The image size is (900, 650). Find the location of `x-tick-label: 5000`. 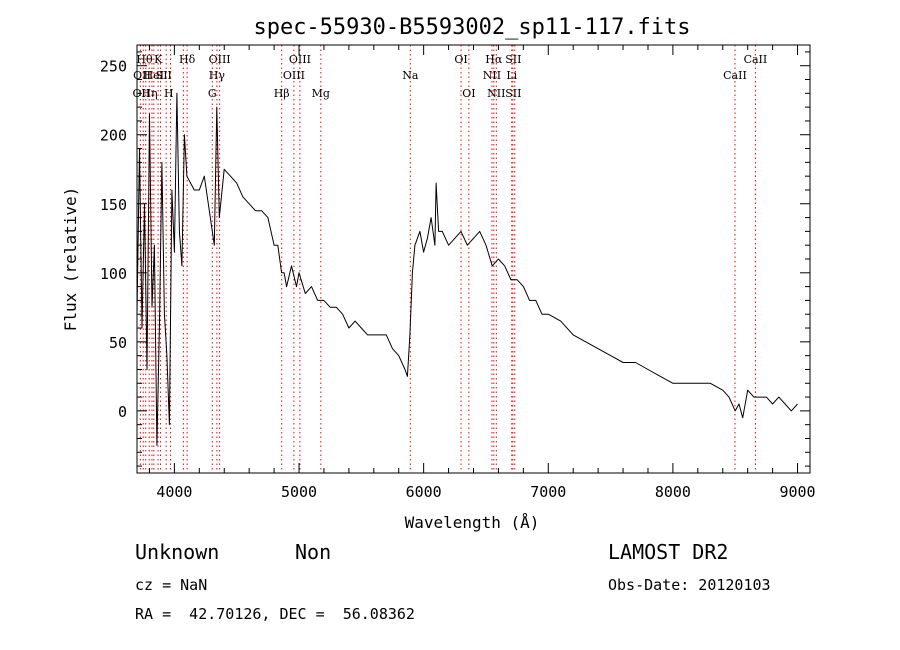

x-tick-label: 5000 is located at coordinates (299, 492).